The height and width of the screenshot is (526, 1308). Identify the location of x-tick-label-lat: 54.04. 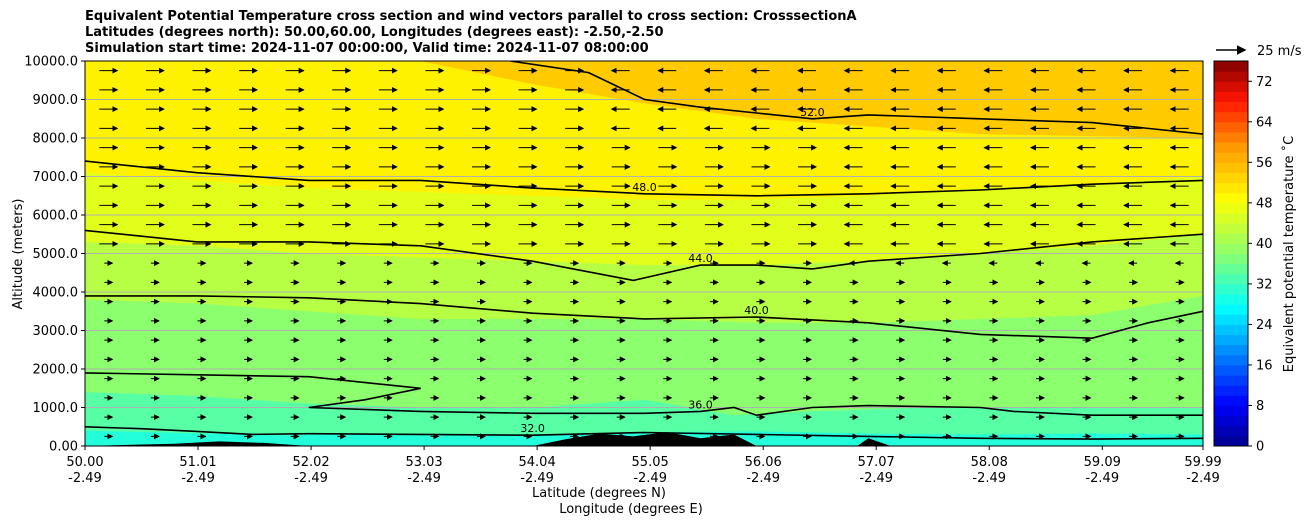
(537, 462).